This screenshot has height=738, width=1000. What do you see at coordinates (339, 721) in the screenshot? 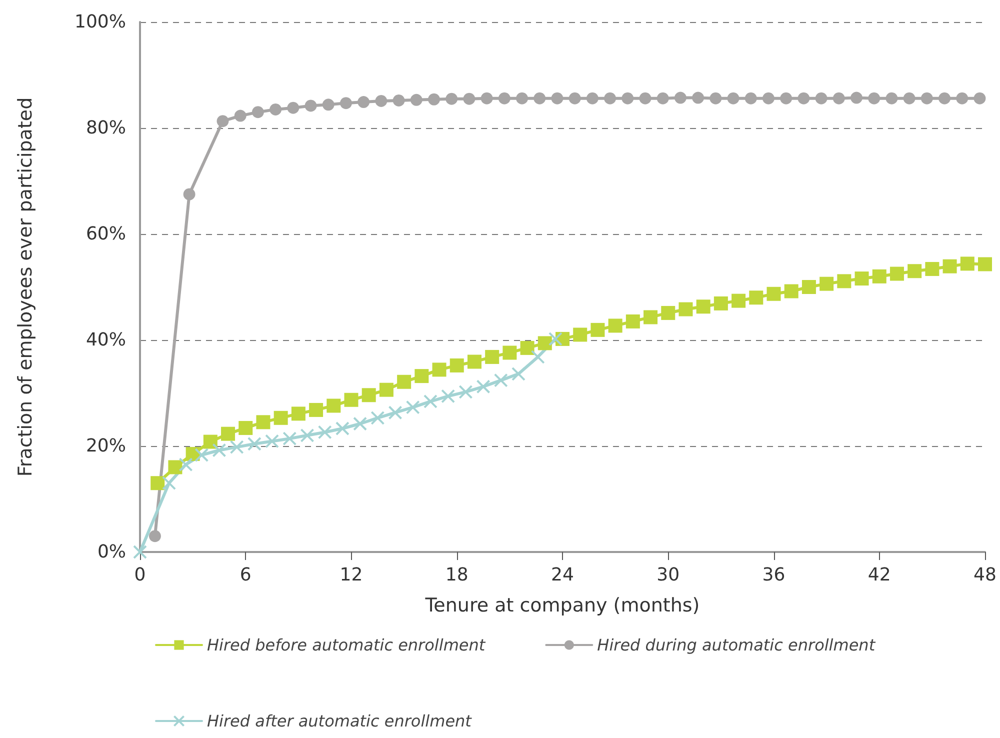
I see `legend-label: Hired after automatic enrollment` at bounding box center [339, 721].